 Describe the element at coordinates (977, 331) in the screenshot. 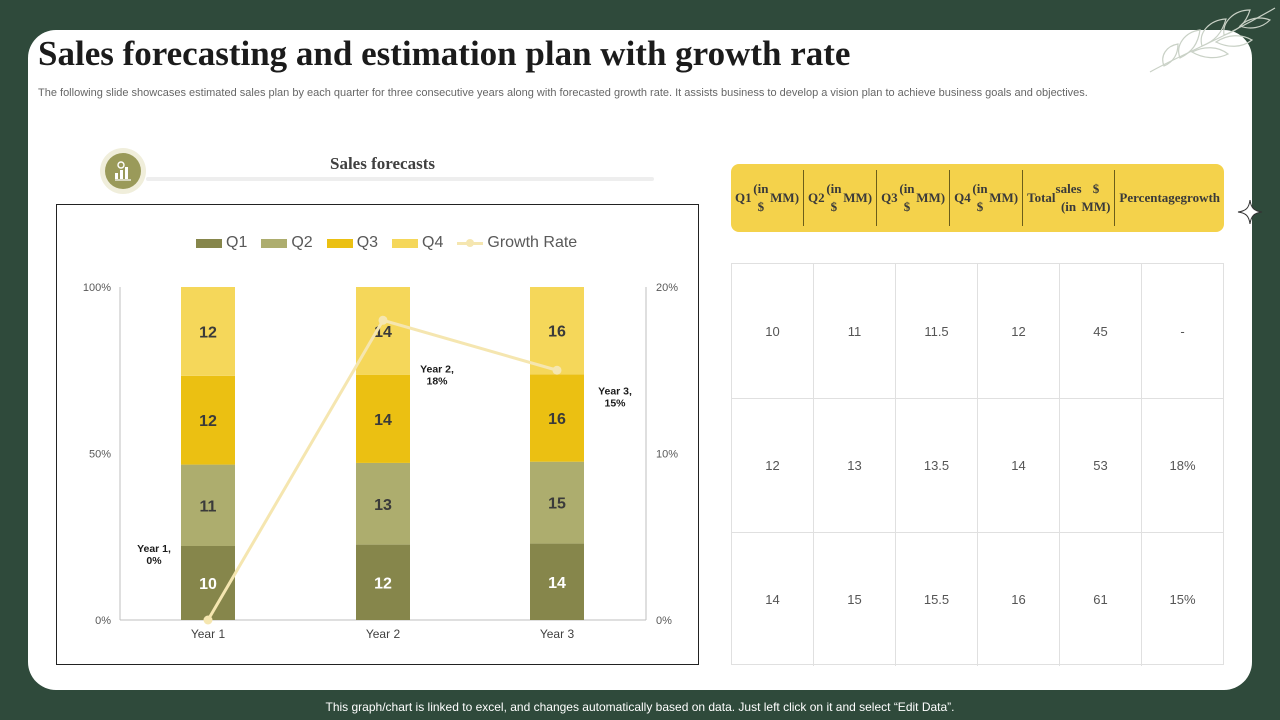

I see `table-row: 10 11 11.5 12 45-` at that location.